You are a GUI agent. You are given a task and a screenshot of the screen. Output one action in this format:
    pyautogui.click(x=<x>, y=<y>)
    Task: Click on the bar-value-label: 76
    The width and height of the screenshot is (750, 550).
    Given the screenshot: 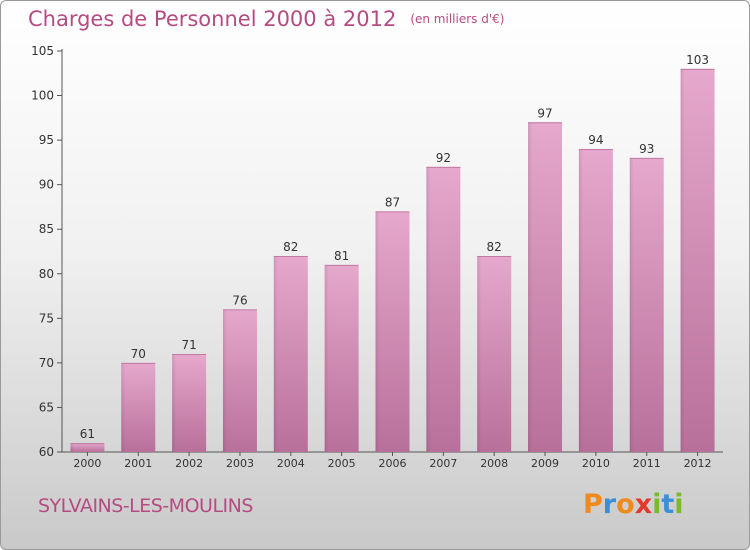 What is the action you would take?
    pyautogui.click(x=239, y=300)
    